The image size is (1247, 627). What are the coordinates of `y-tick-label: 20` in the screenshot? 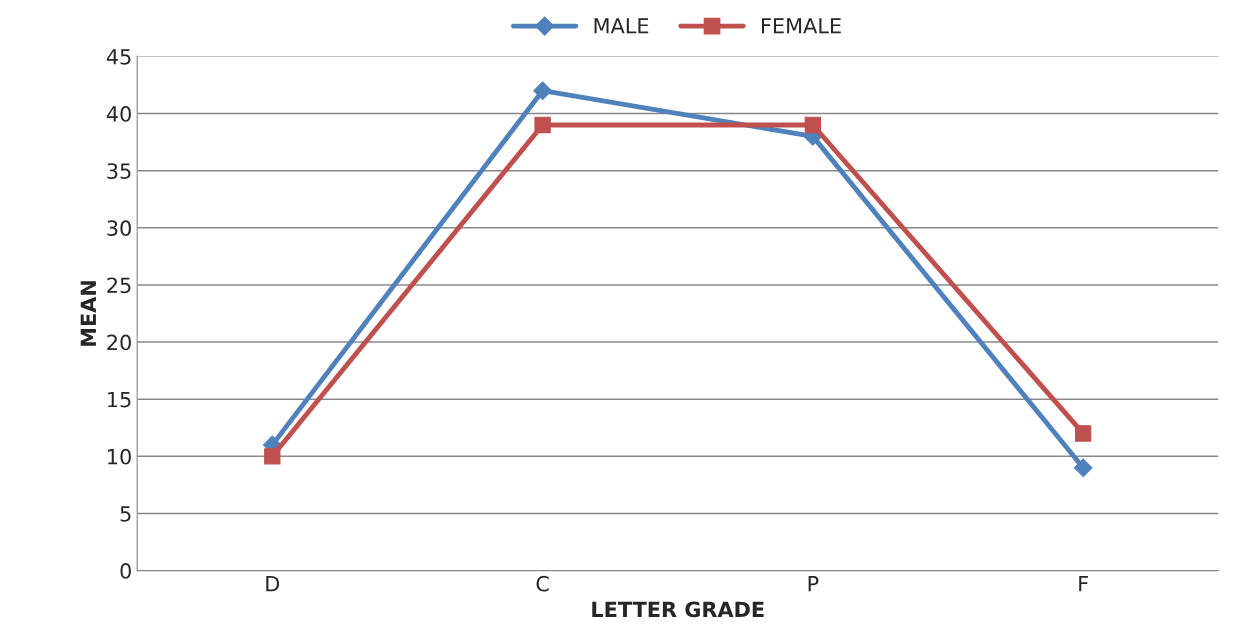 It's located at (119, 342).